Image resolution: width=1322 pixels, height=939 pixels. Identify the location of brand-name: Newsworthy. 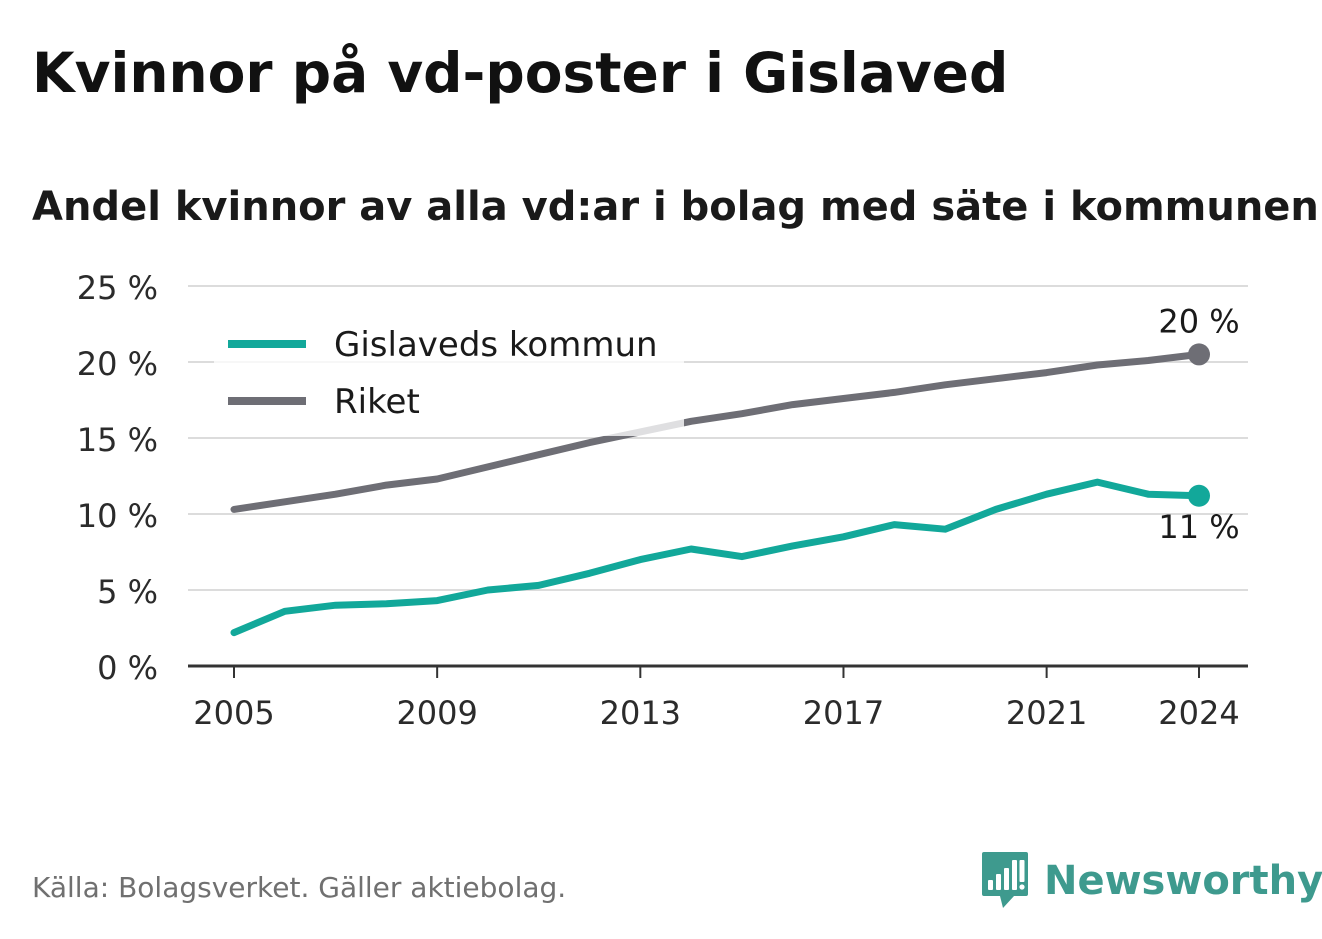
(1183, 881).